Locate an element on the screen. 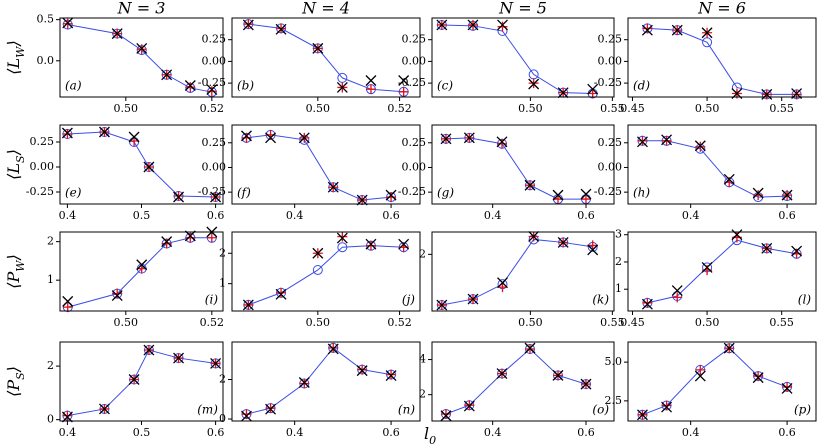  panel: 0.45 0.50 0.55 0.25 0.00 -0.25 (d) is located at coordinates (705, 66).